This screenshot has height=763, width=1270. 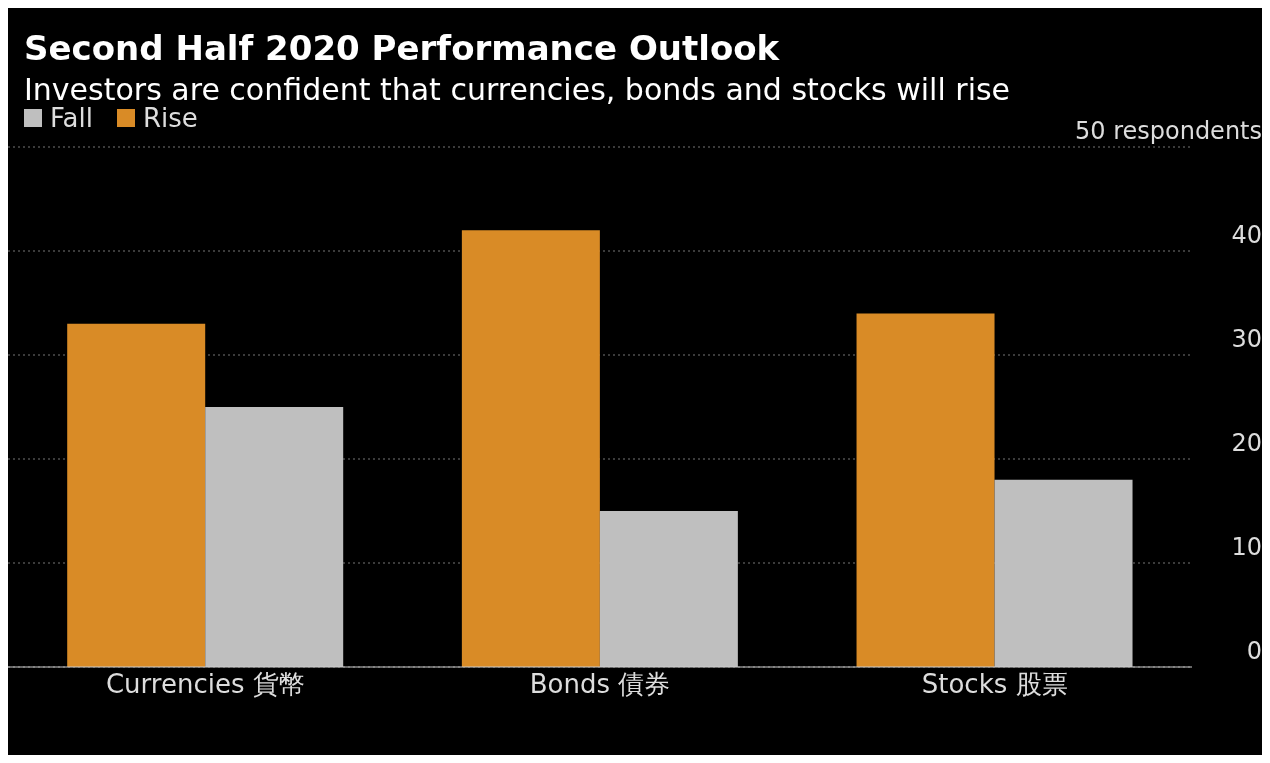 What do you see at coordinates (205, 684) in the screenshot?
I see `x-tick-label: Currencies 貨幣` at bounding box center [205, 684].